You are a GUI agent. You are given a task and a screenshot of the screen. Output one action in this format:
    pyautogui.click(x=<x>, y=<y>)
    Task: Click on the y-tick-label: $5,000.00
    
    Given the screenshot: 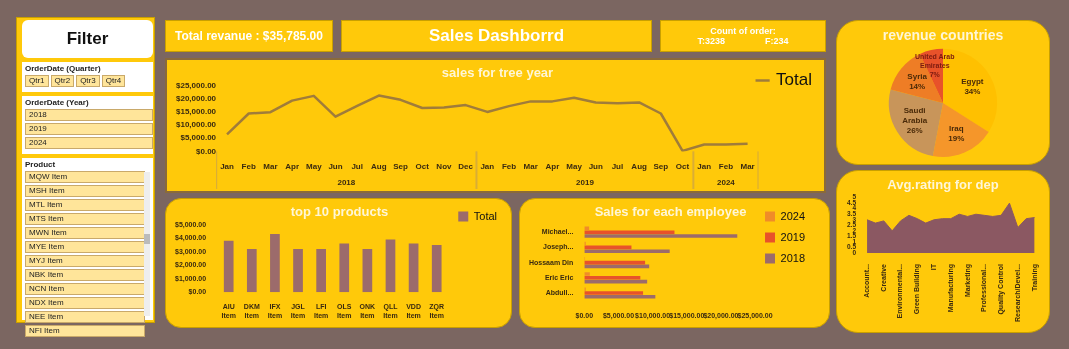 What is the action you would take?
    pyautogui.click(x=198, y=138)
    